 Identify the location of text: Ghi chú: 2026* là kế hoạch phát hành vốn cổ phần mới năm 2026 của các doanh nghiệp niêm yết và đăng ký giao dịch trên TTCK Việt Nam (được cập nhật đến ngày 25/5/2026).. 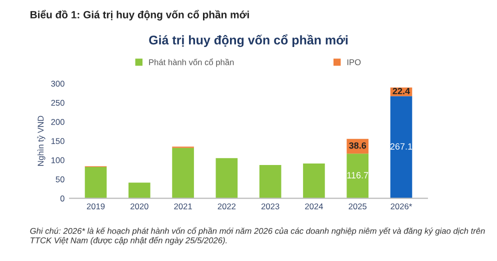
(257, 236).